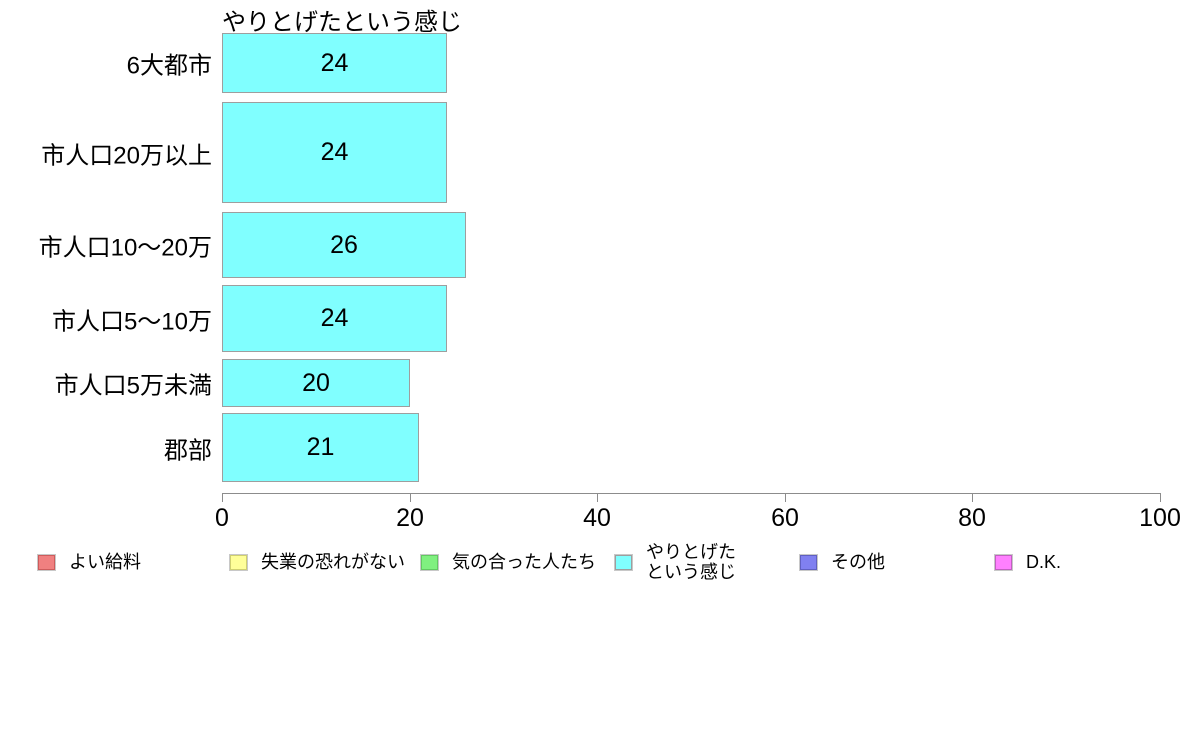 This screenshot has height=736, width=1188. I want to click on legend-item-label: よい給料, so click(105, 562).